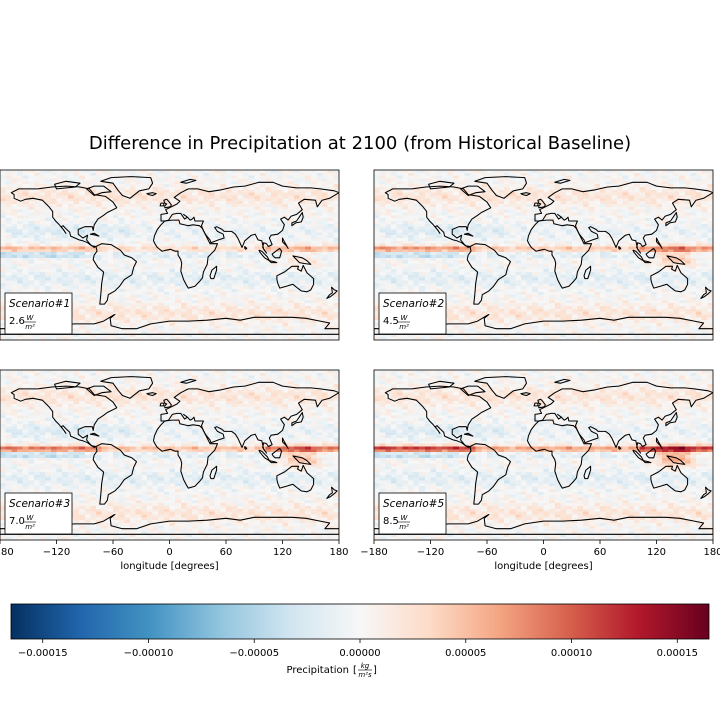 The height and width of the screenshot is (720, 720). Describe the element at coordinates (317, 670) in the screenshot. I see `colorbar-label: Precipitation` at that location.